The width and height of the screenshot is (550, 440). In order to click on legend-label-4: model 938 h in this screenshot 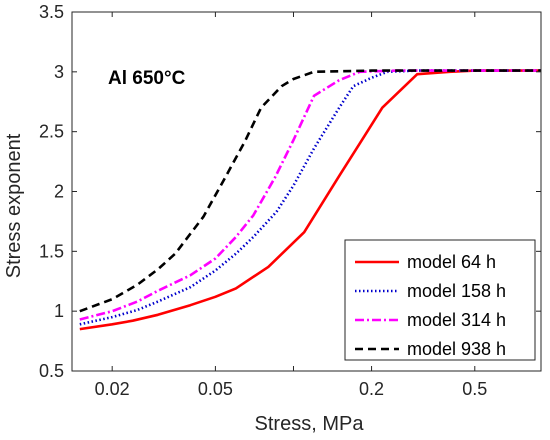, I will do `click(456, 349)`.